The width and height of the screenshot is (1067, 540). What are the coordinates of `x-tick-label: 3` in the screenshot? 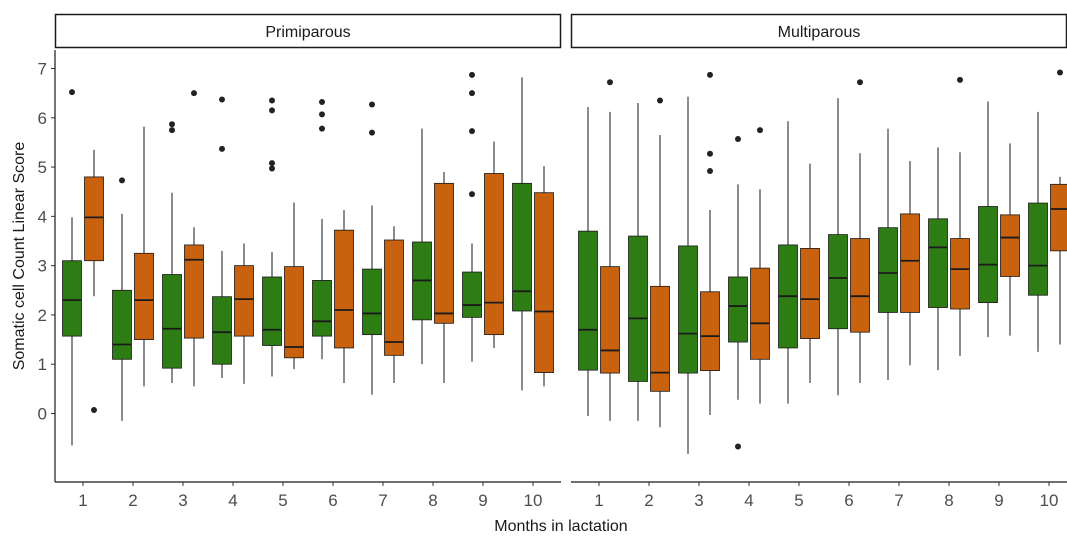 It's located at (182, 500).